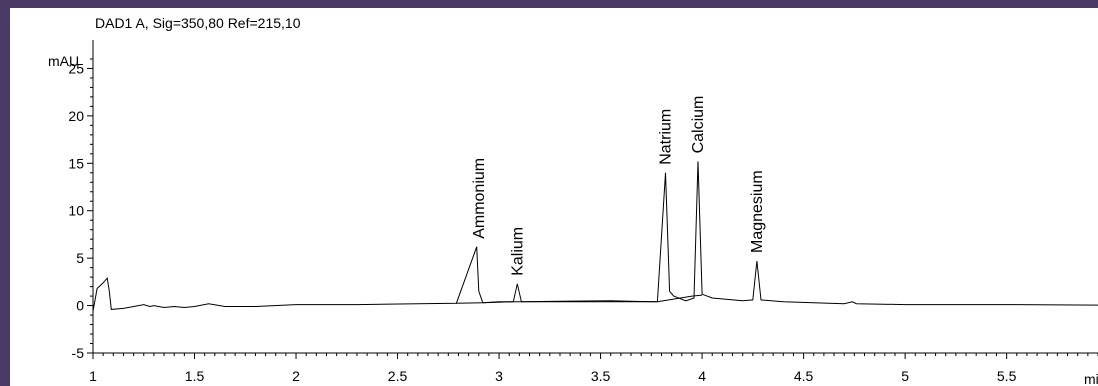 Image resolution: width=1098 pixels, height=386 pixels. Describe the element at coordinates (80, 306) in the screenshot. I see `y-tick-label: 0` at that location.